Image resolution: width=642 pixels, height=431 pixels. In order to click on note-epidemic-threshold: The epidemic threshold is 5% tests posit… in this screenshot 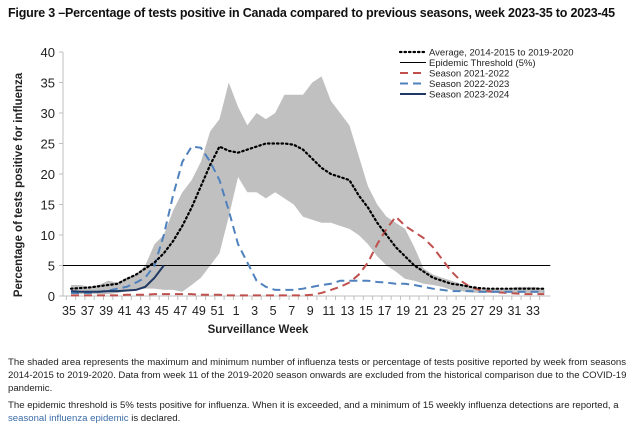, I will do `click(323, 412)`.